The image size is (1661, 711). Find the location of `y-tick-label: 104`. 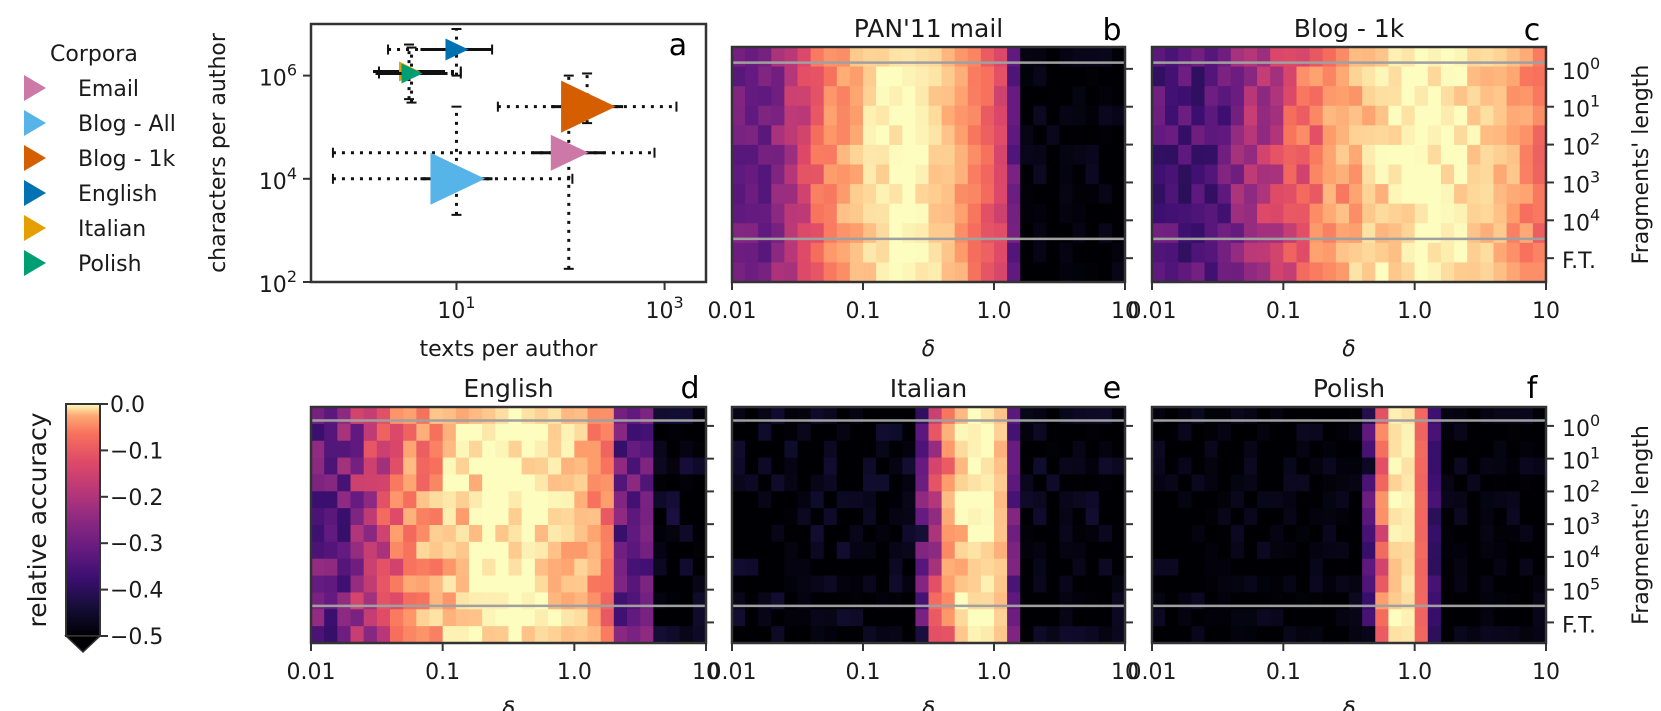

y-tick-label: 104 is located at coordinates (278, 179).